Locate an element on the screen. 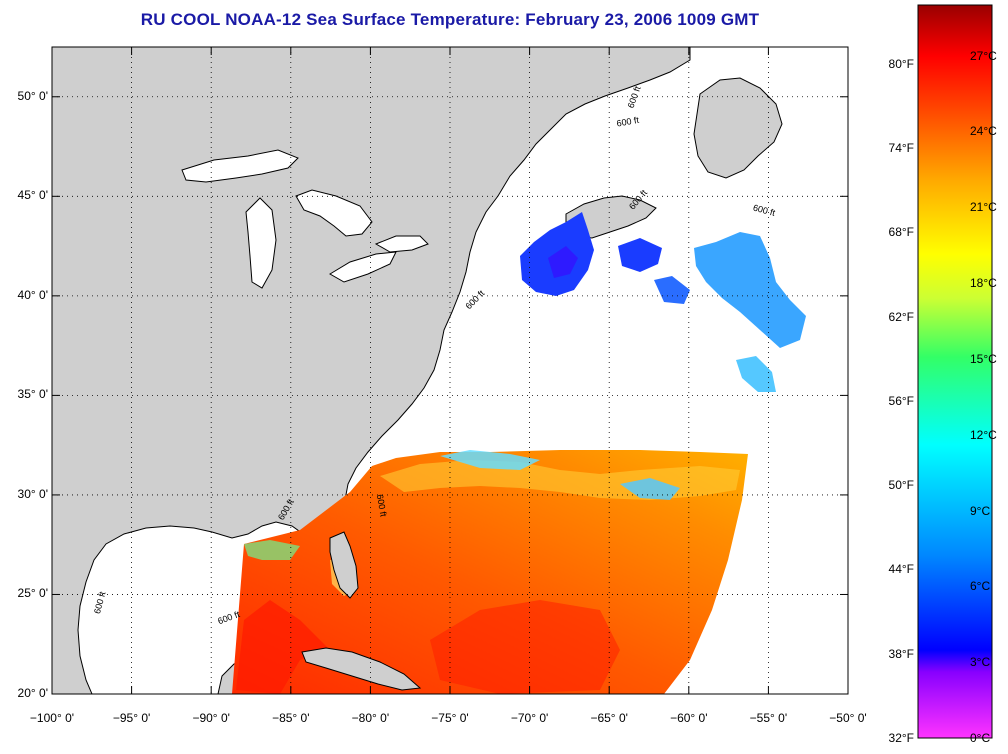 The image size is (1008, 754). colorbar-celsius-label: 9°C is located at coordinates (980, 510).